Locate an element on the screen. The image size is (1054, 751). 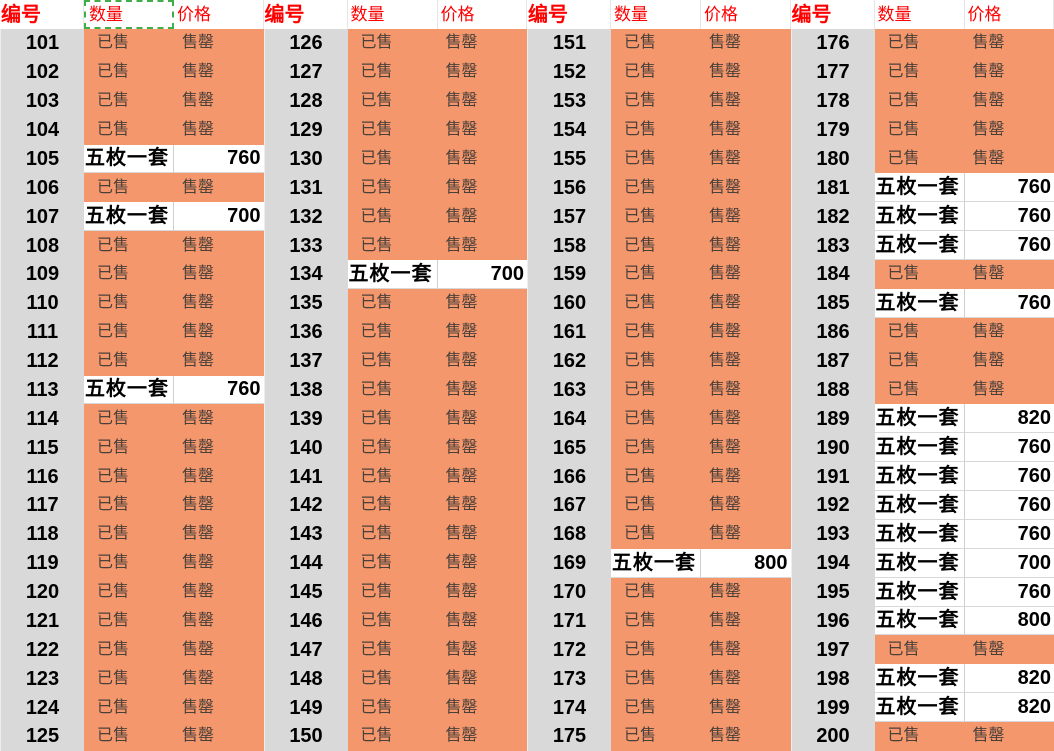
header-quantity-cell-copy-marquee: 数量 is located at coordinates (129, 14).